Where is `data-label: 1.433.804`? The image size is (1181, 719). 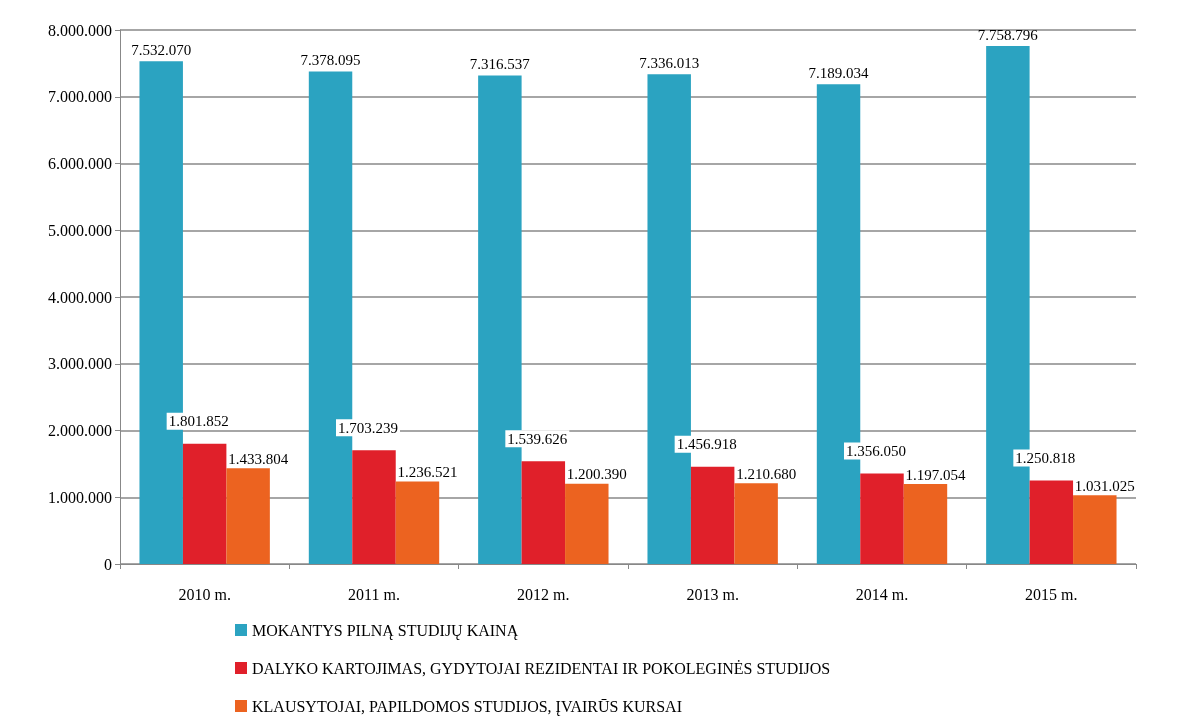 data-label: 1.433.804 is located at coordinates (258, 458).